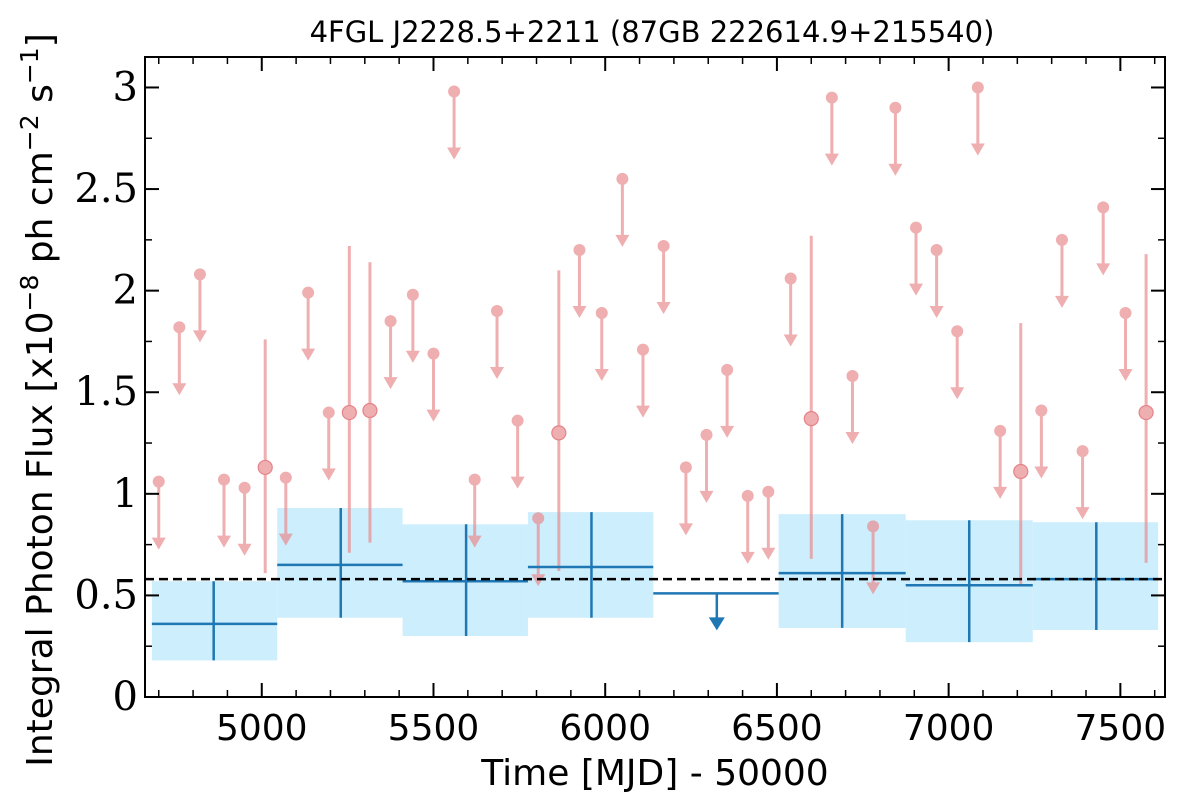  I want to click on y-tick-label-6: 3, so click(125, 87).